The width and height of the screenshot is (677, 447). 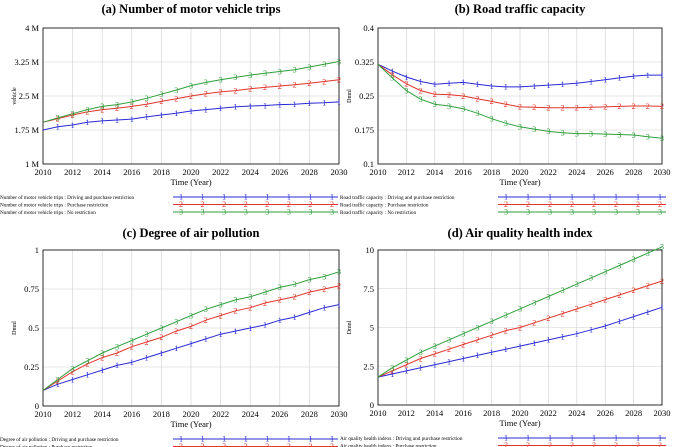 What do you see at coordinates (279, 172) in the screenshot?
I see `x-tick-label: 2026` at bounding box center [279, 172].